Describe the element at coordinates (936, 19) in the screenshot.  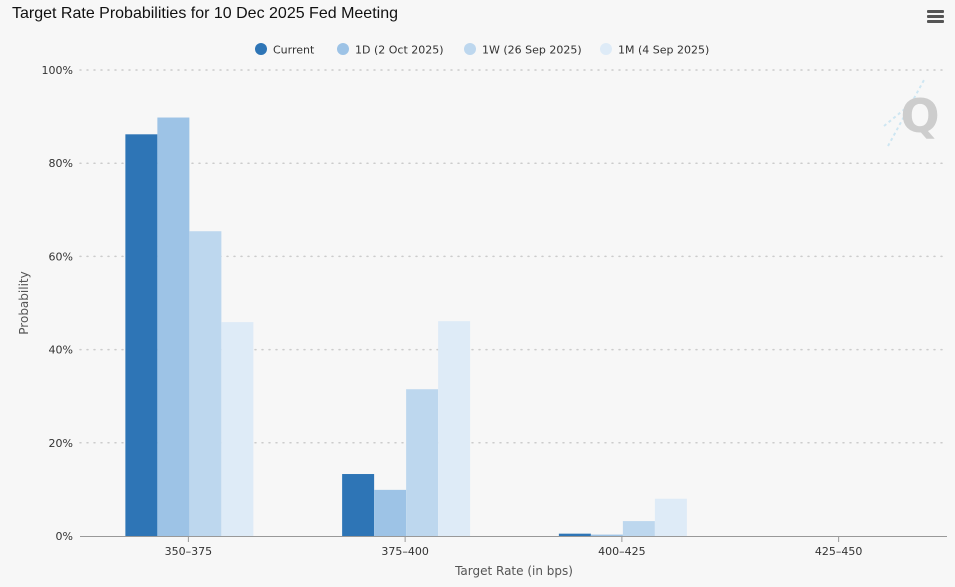
I see `hamburger-menu-icon` at that location.